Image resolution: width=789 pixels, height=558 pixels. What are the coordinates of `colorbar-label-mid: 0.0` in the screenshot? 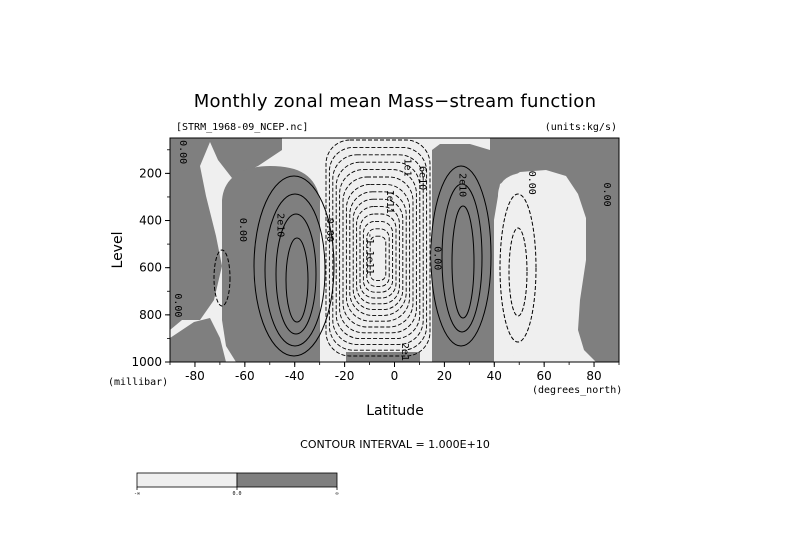 It's located at (236, 494).